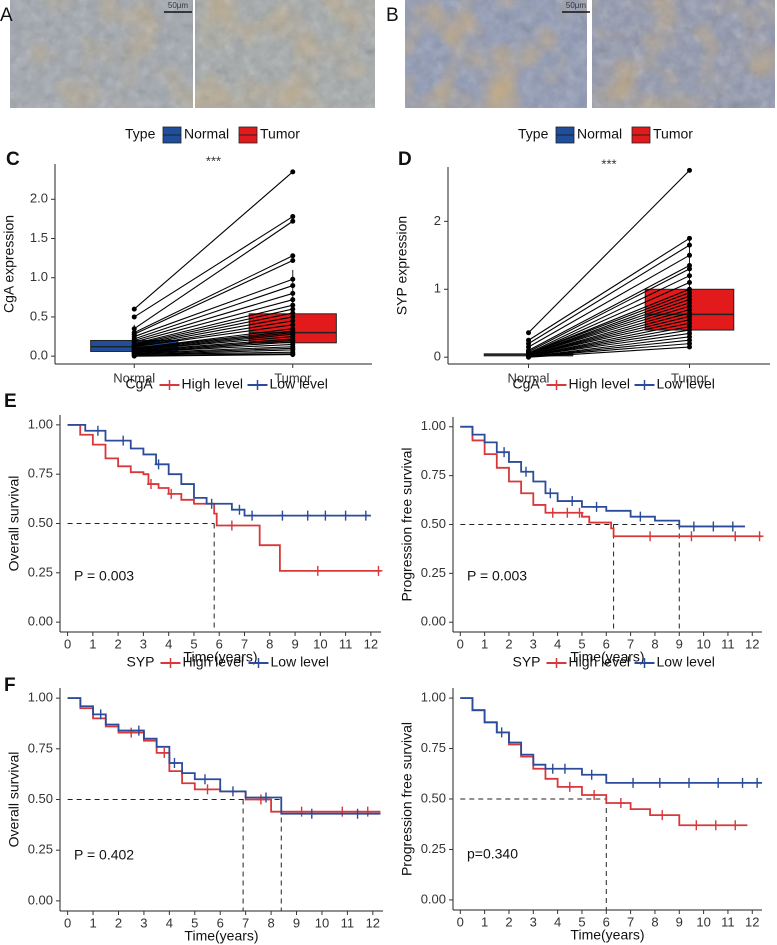 The image size is (777, 945). What do you see at coordinates (39, 237) in the screenshot?
I see `y-tick-label: 1.5` at bounding box center [39, 237].